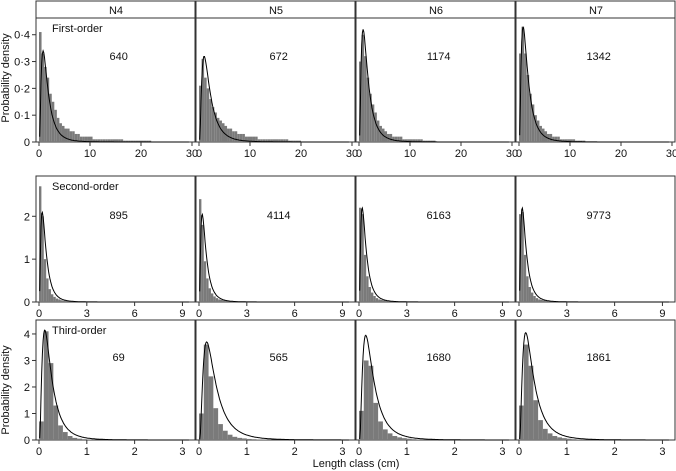 The width and height of the screenshot is (676, 471). What do you see at coordinates (275, 388) in the screenshot?
I see `panel-third-order-N5: 565 0 1 2 3` at bounding box center [275, 388].